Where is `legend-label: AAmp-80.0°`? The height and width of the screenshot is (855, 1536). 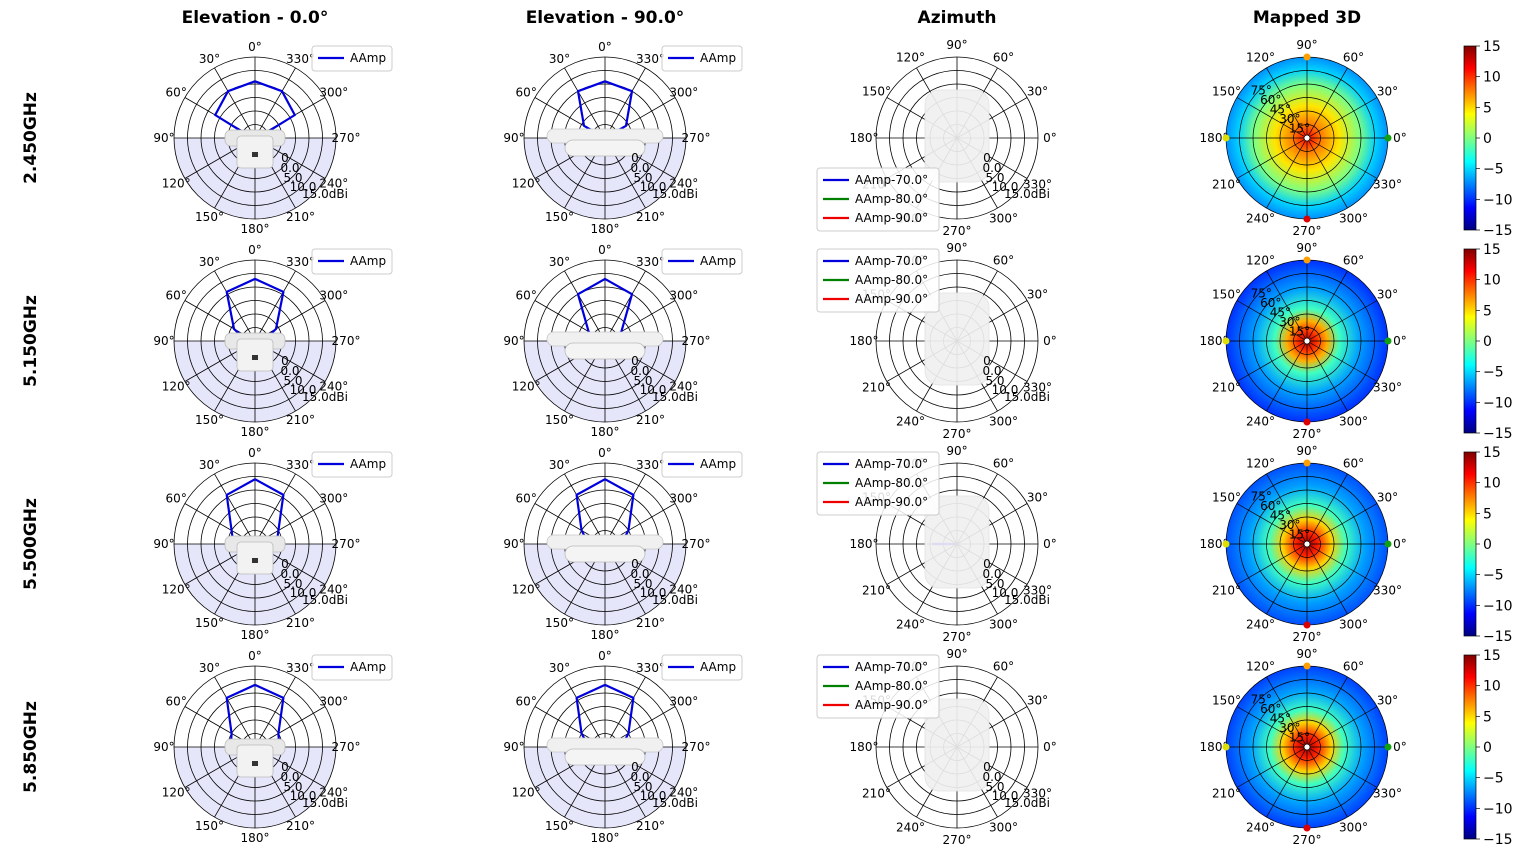
legend-label: AAmp-80.0° is located at coordinates (891, 483).